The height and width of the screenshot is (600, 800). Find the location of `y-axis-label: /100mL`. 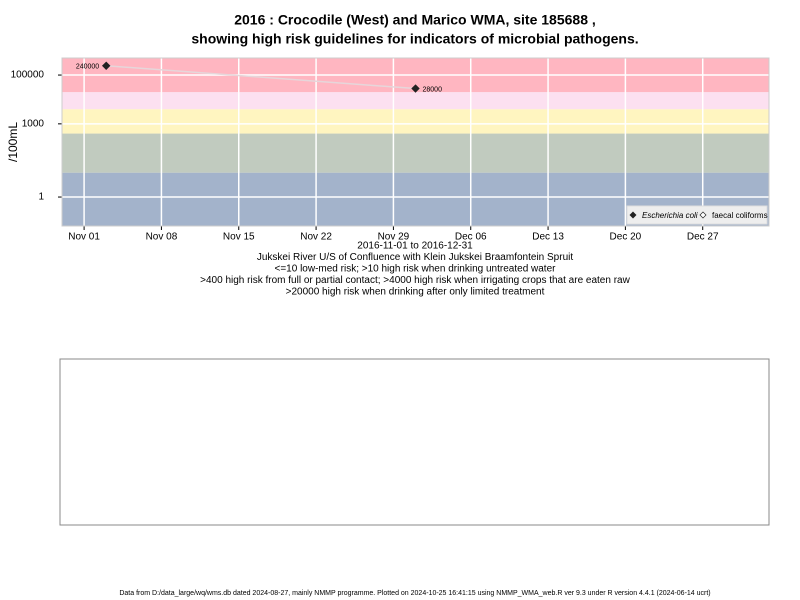

y-axis-label: /100mL is located at coordinates (13, 142).